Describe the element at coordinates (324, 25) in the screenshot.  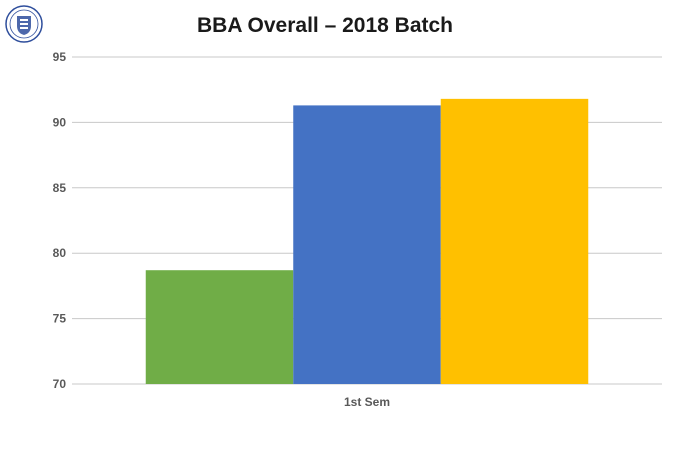
I see `chart-title: BBA Overall – 2018 Batch` at that location.